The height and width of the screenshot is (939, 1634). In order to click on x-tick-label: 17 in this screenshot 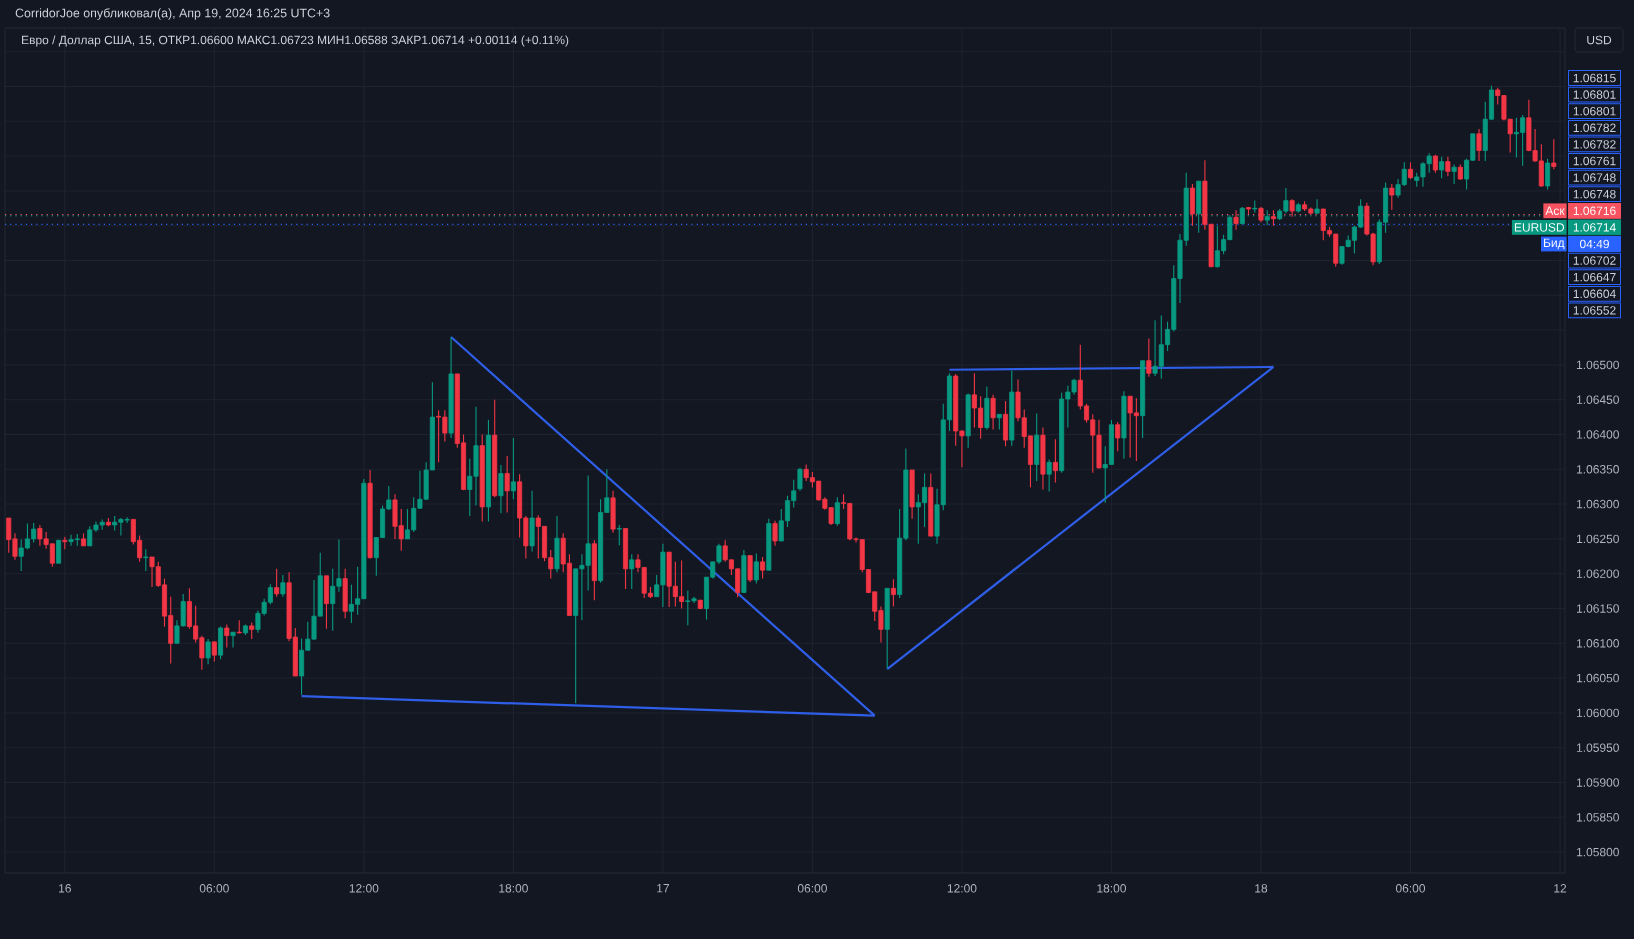, I will do `click(663, 888)`.